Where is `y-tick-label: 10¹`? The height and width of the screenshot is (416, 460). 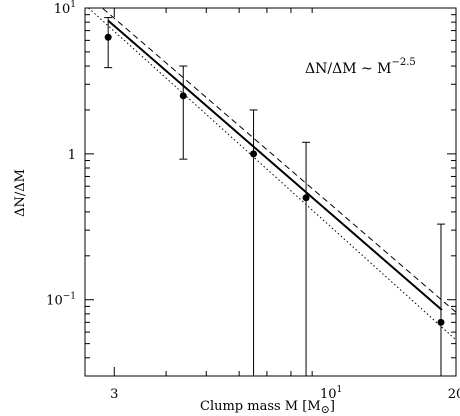
y-tick-label: 10¹ is located at coordinates (65, 8).